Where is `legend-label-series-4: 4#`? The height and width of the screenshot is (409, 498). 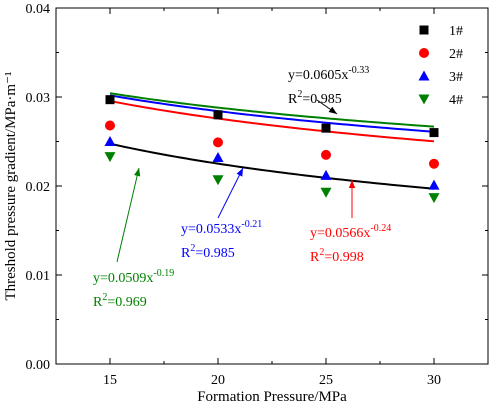
legend-label-series-4: 4# is located at coordinates (456, 100).